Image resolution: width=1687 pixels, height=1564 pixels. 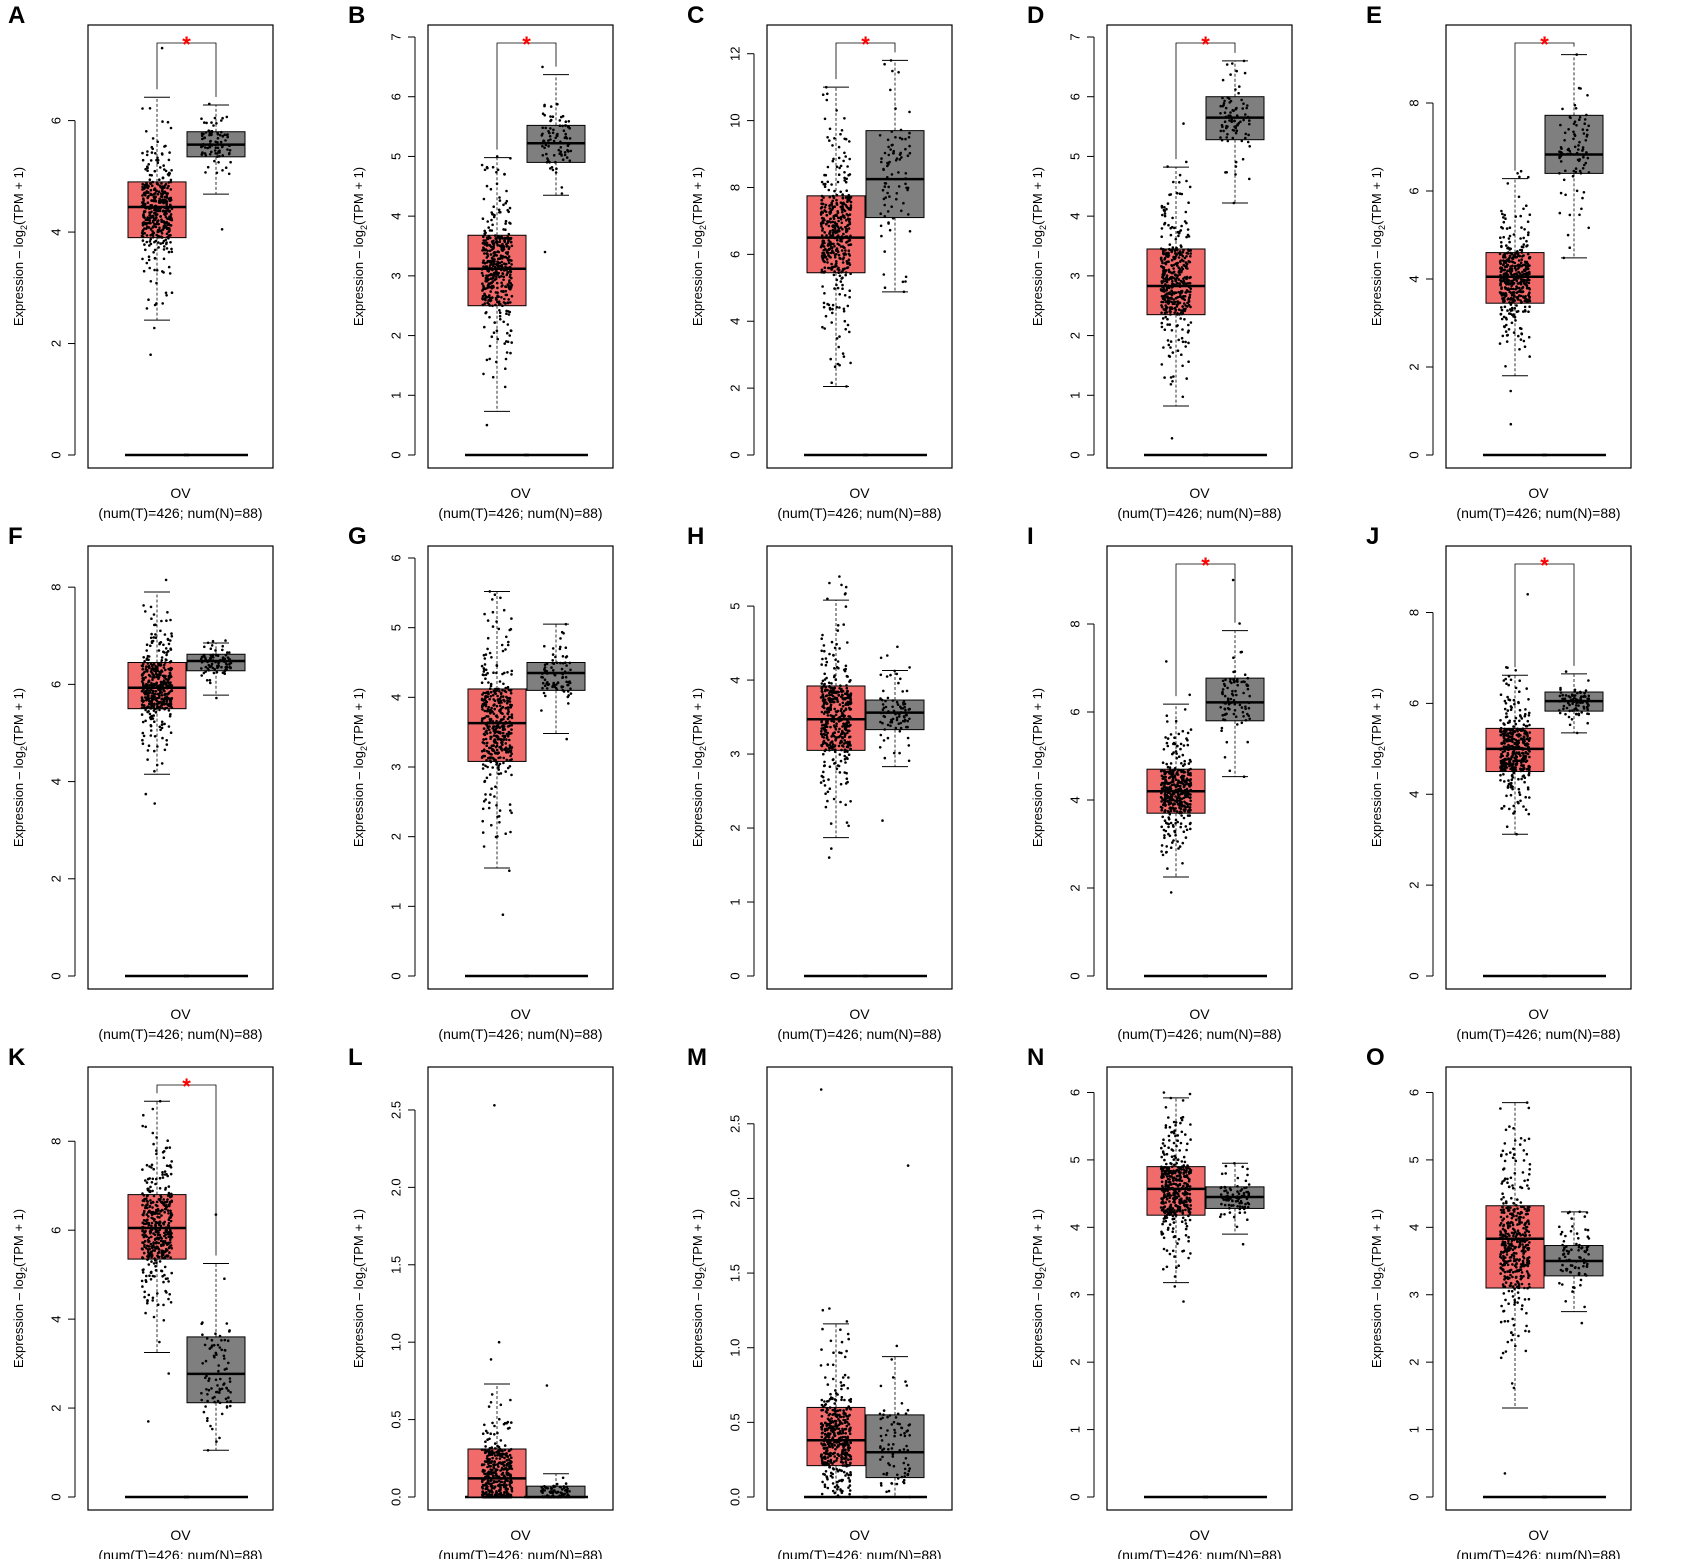 What do you see at coordinates (360, 246) in the screenshot?
I see `y-axis-title: Expression – log2(TPM + 1)` at bounding box center [360, 246].